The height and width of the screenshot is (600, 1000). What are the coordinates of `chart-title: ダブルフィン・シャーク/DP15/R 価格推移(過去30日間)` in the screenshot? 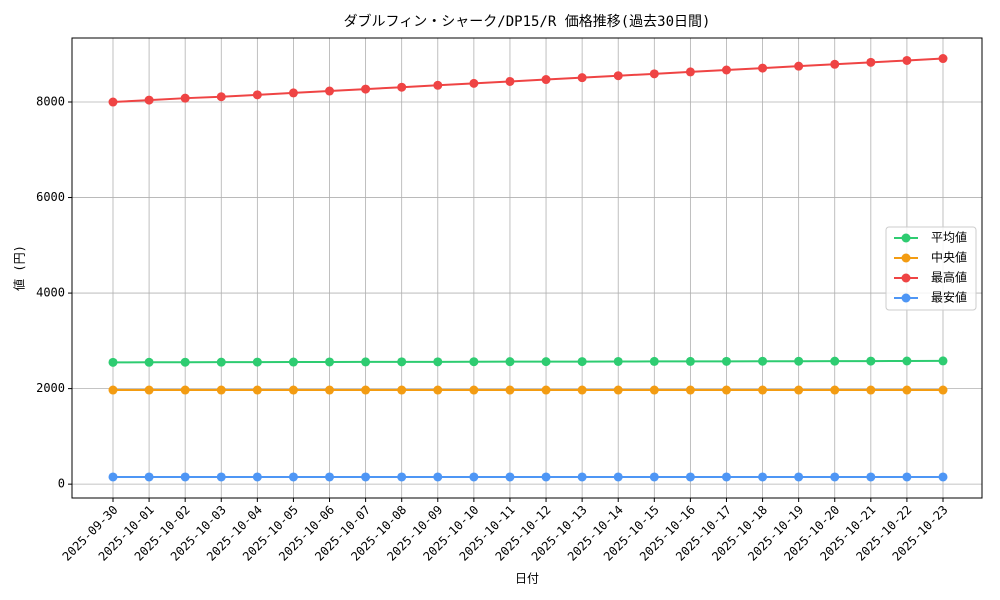 It's located at (527, 21).